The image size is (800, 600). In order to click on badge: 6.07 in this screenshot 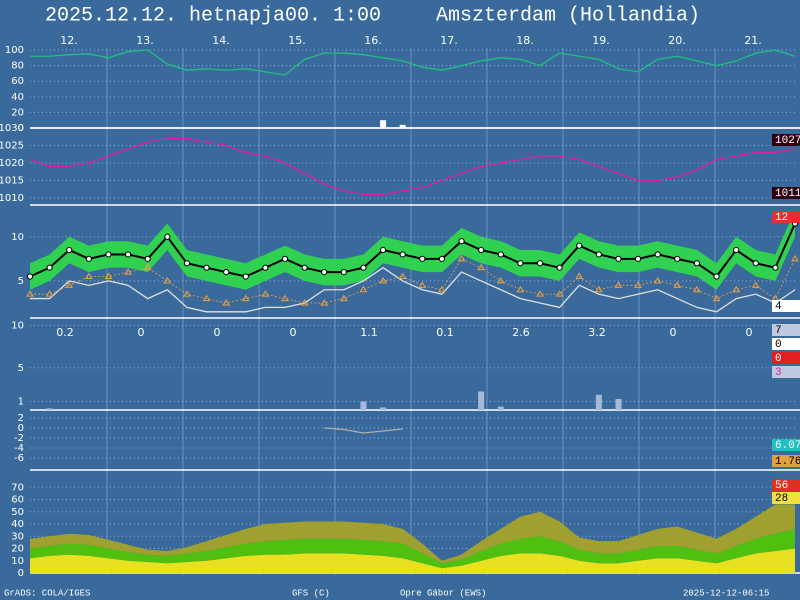, I will do `click(787, 446)`.